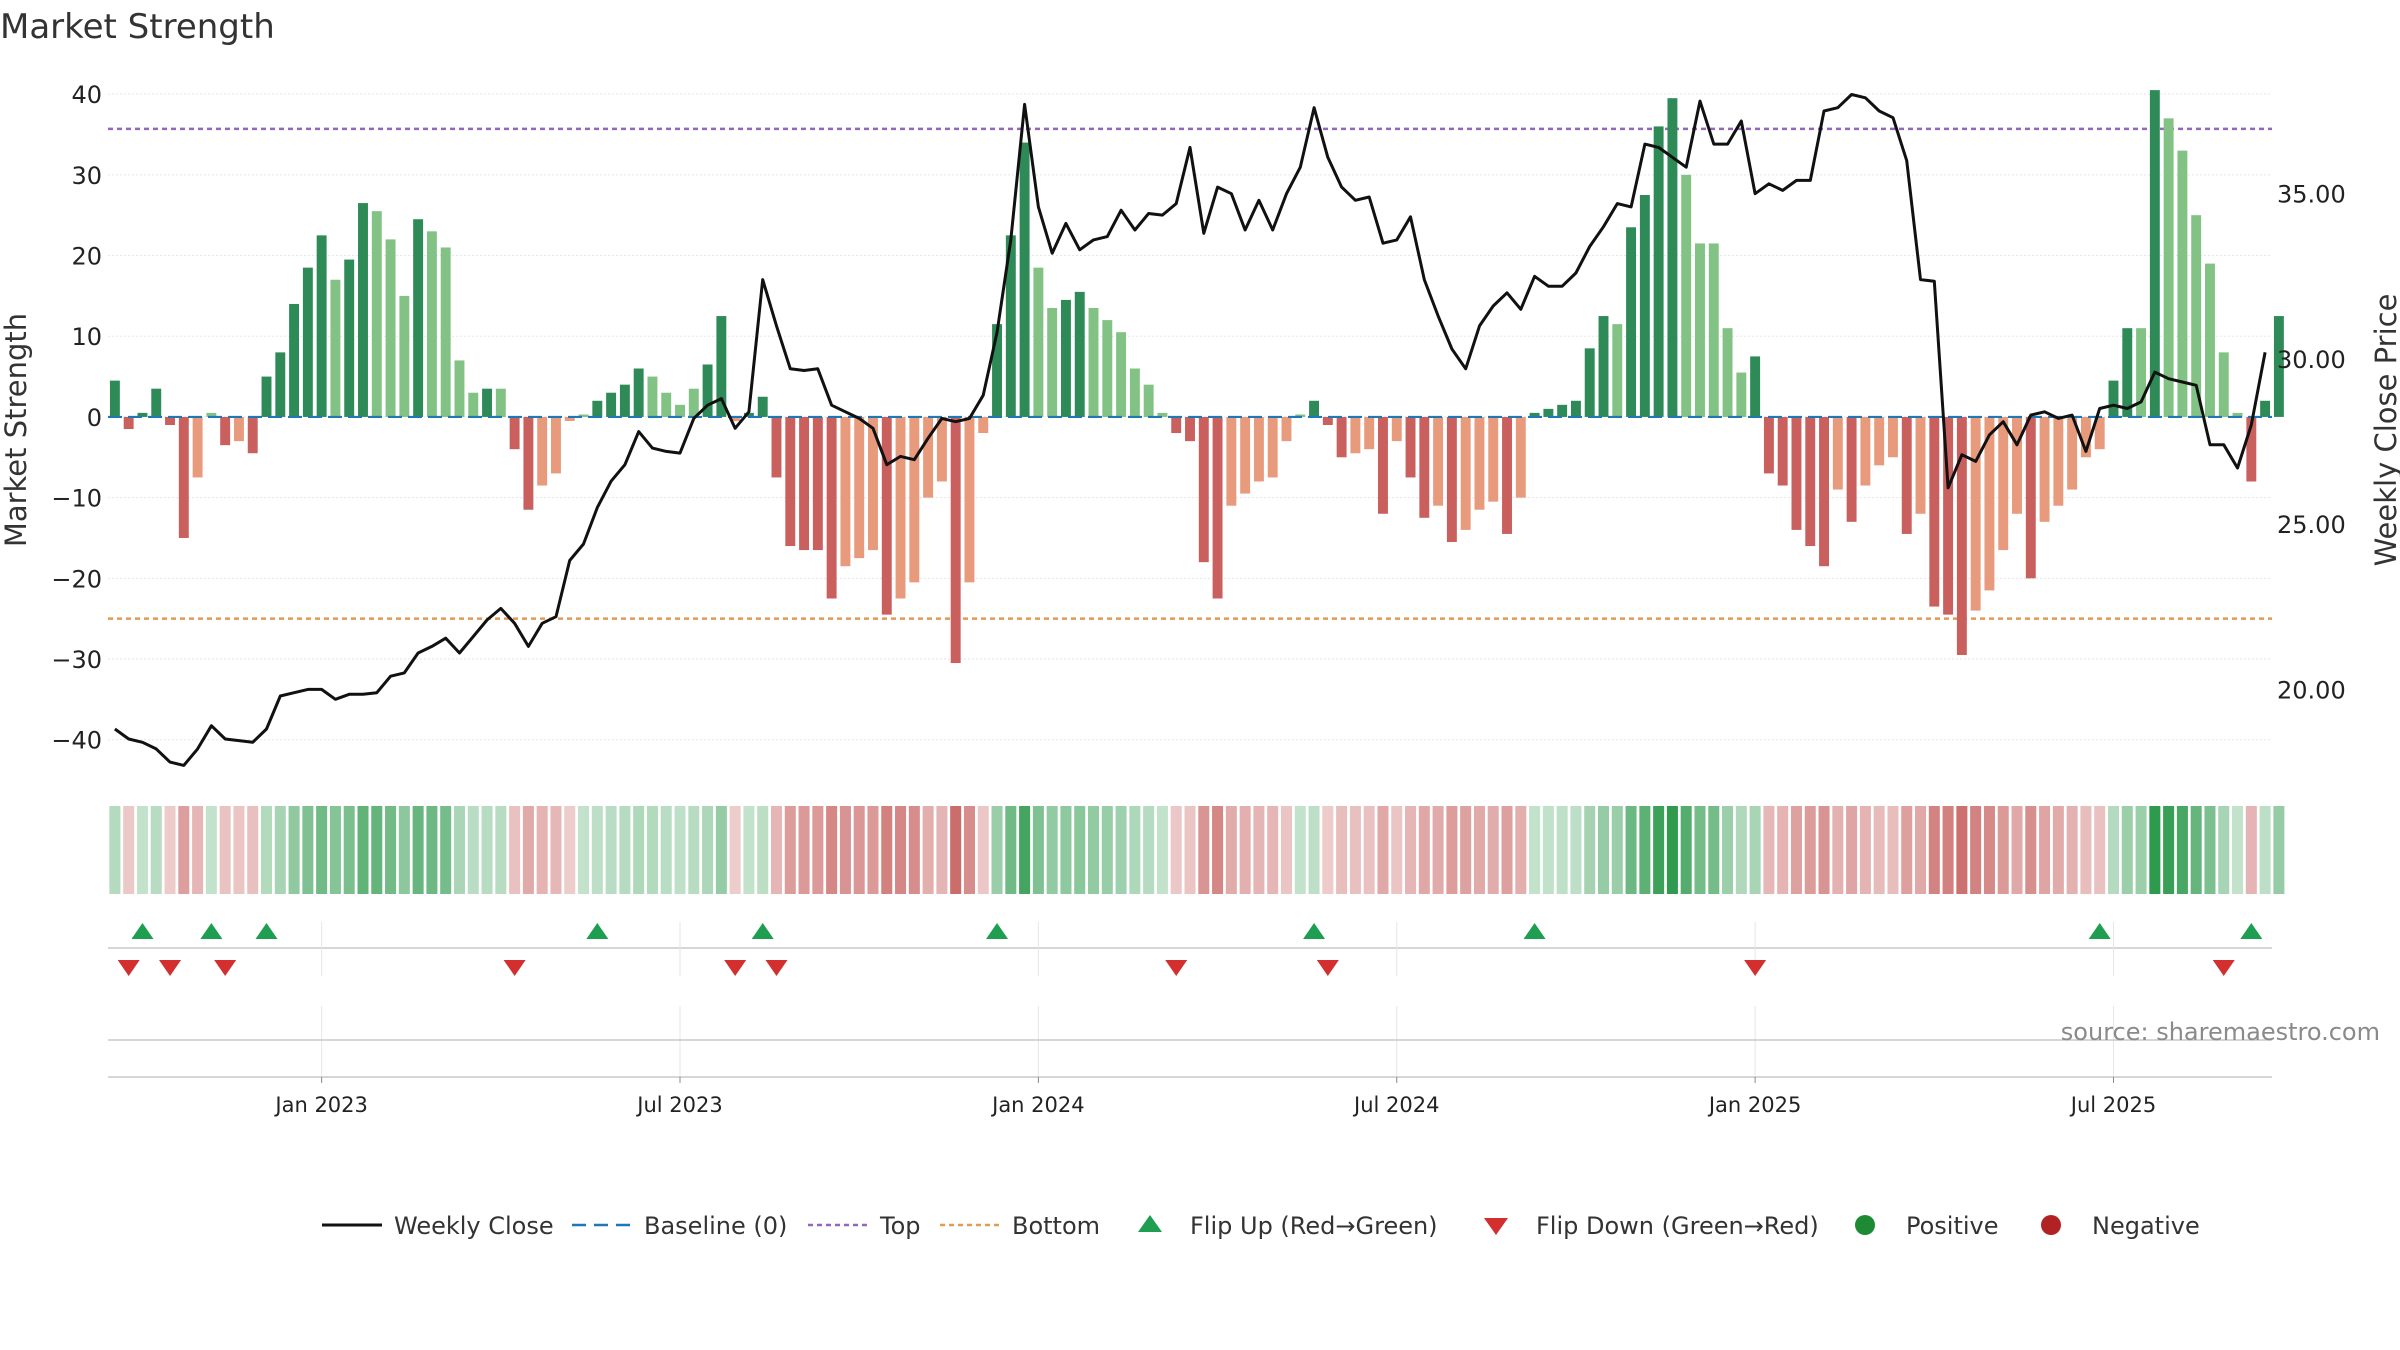 The width and height of the screenshot is (2400, 1350). Describe the element at coordinates (1190, 1042) in the screenshot. I see `bottom-panel` at that location.